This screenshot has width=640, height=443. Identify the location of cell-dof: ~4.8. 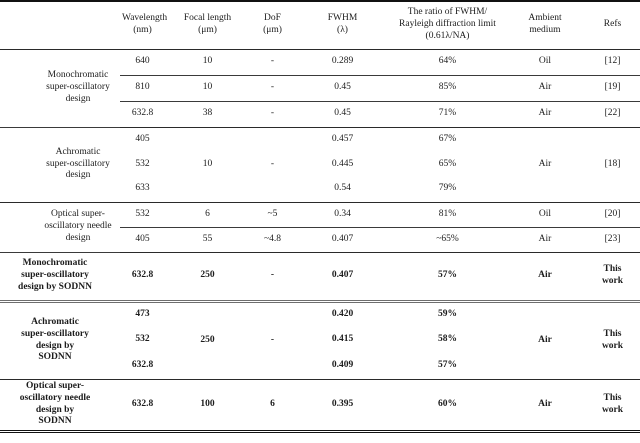
(272, 240).